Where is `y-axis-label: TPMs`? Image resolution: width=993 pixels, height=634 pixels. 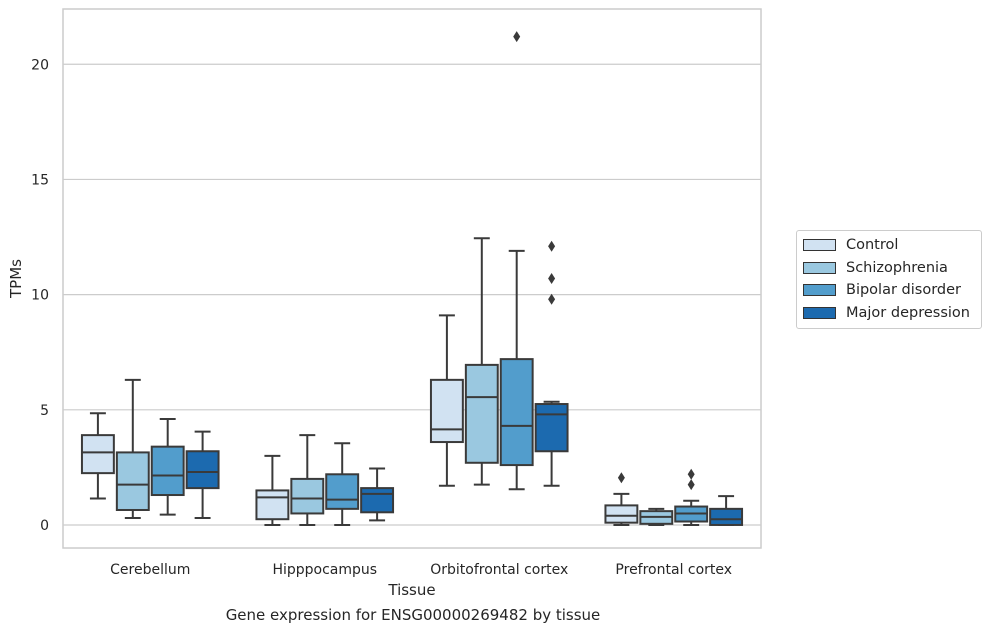
y-axis-label: TPMs is located at coordinates (16, 279).